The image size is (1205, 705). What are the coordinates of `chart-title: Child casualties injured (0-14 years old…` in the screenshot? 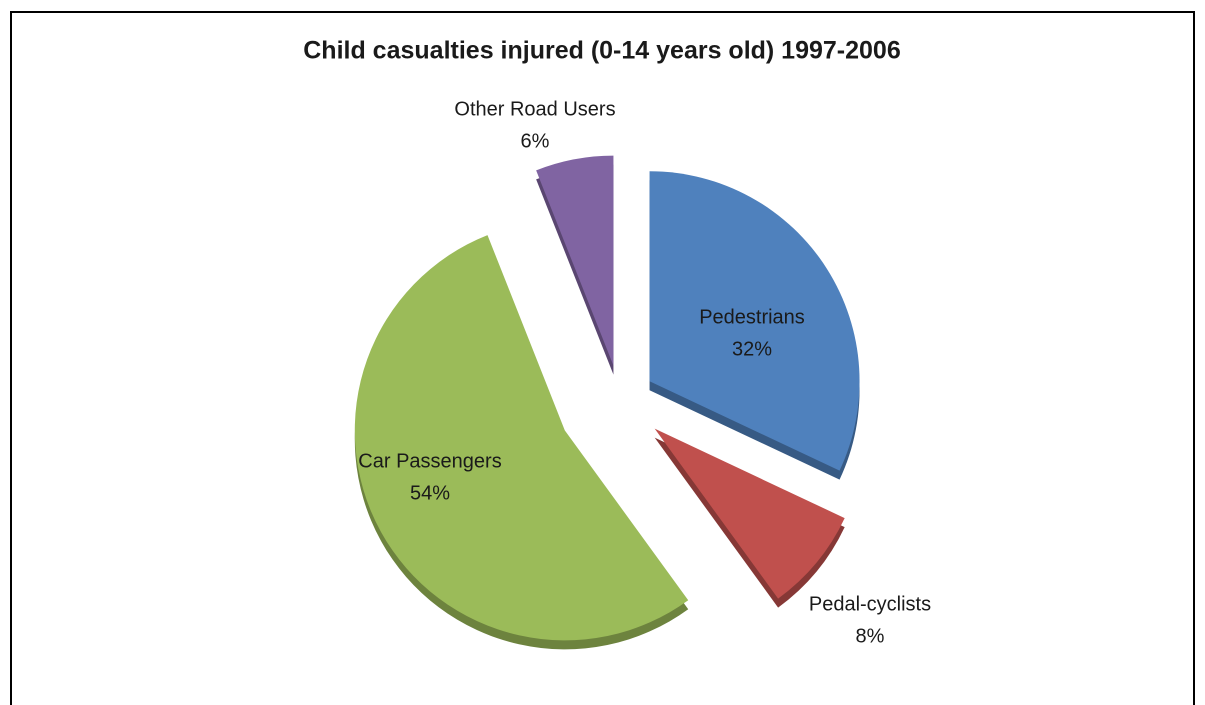 It's located at (602, 51).